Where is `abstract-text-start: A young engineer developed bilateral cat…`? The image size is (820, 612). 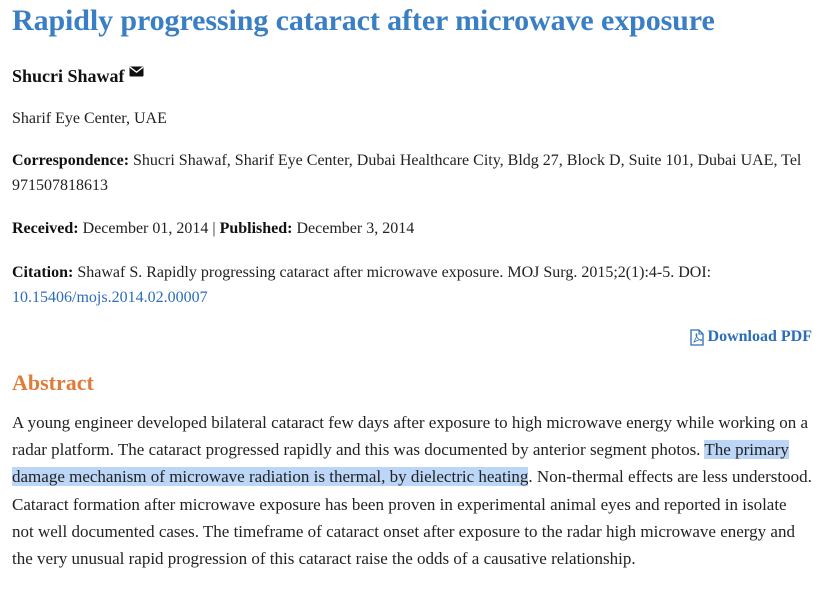 abstract-text-start: A young engineer developed bilateral cat… is located at coordinates (410, 436).